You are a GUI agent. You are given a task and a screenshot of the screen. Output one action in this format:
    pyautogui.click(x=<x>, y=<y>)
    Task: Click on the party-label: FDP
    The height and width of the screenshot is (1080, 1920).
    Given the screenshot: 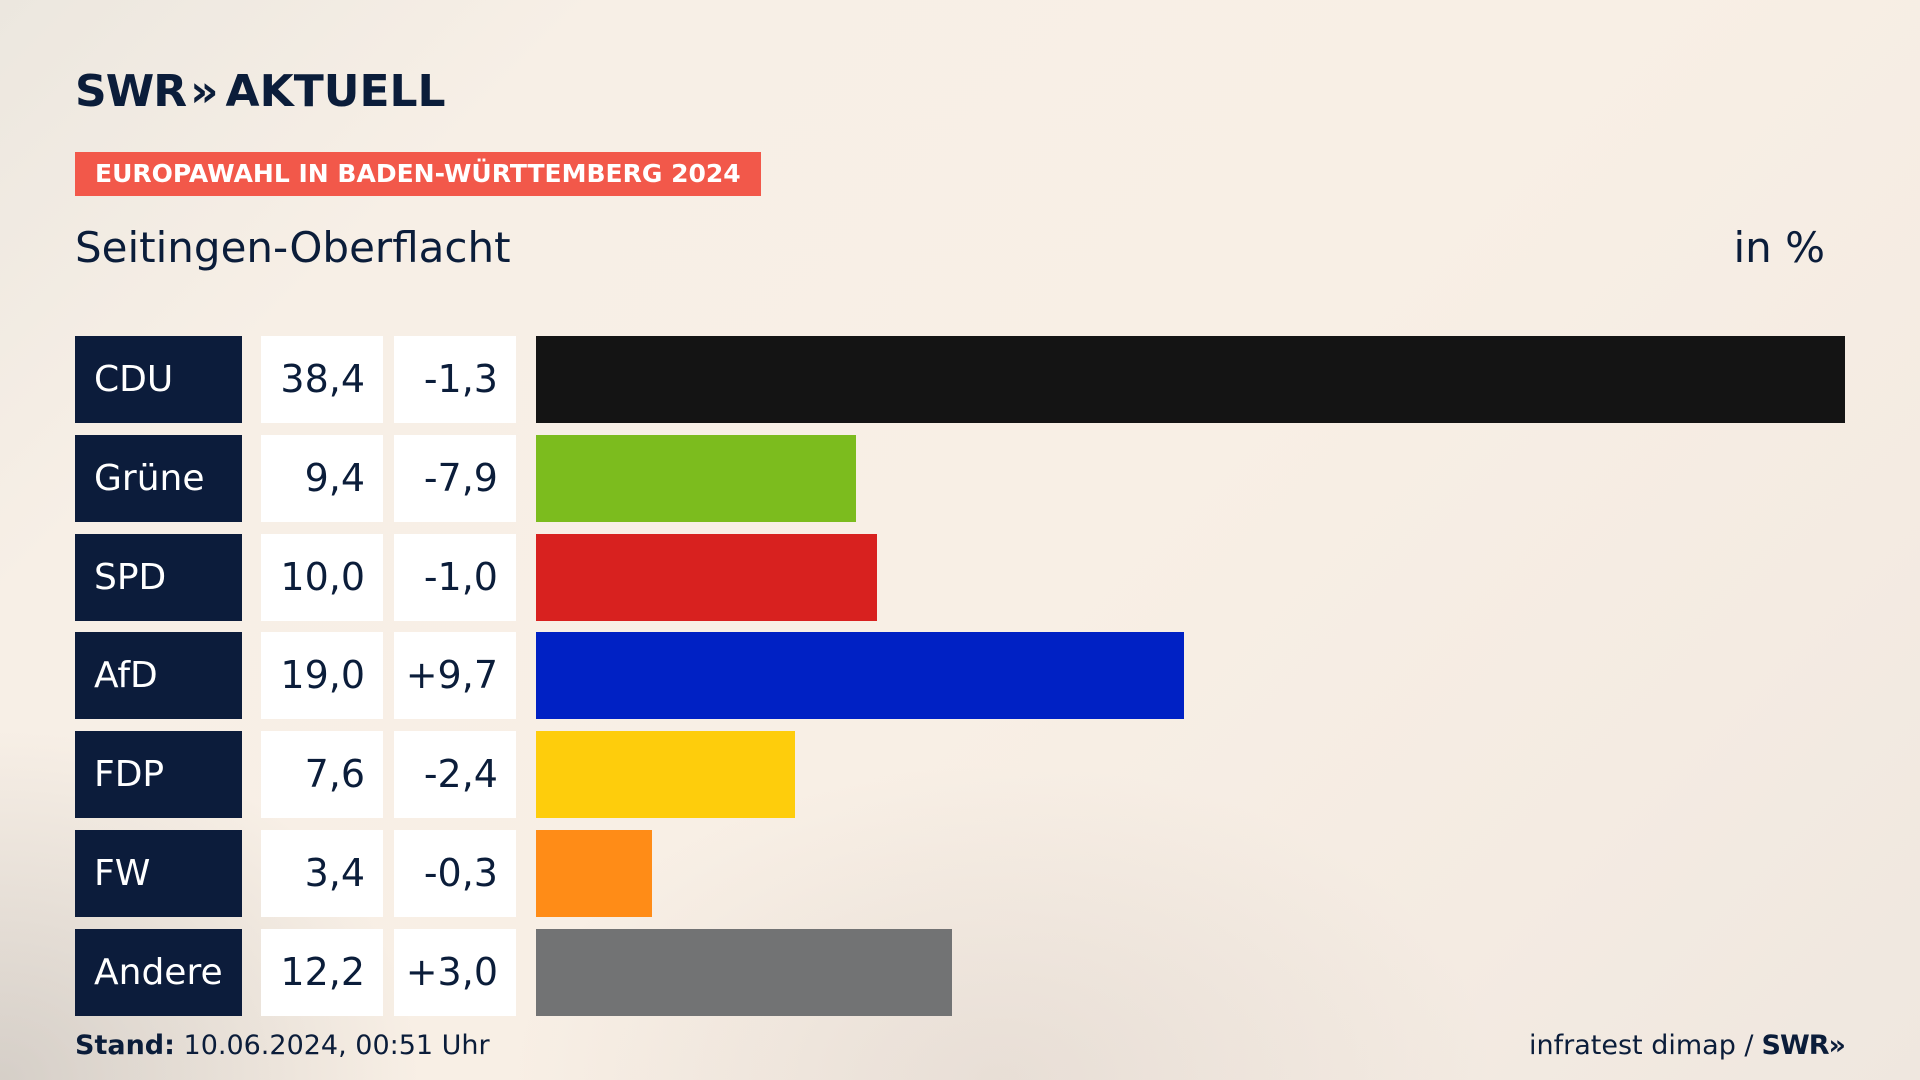 What is the action you would take?
    pyautogui.click(x=158, y=775)
    